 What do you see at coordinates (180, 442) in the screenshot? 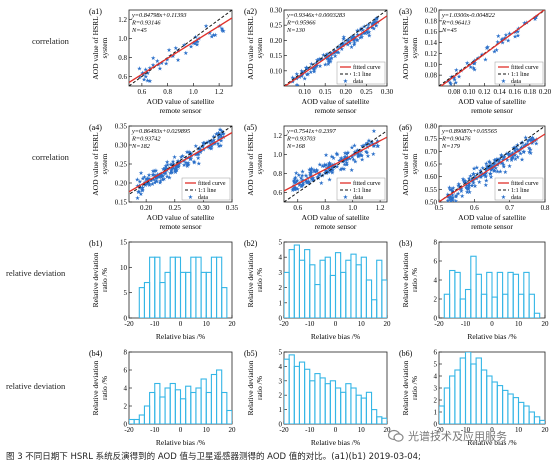
I see `x-axis-label: Relative bias /%` at bounding box center [180, 442].